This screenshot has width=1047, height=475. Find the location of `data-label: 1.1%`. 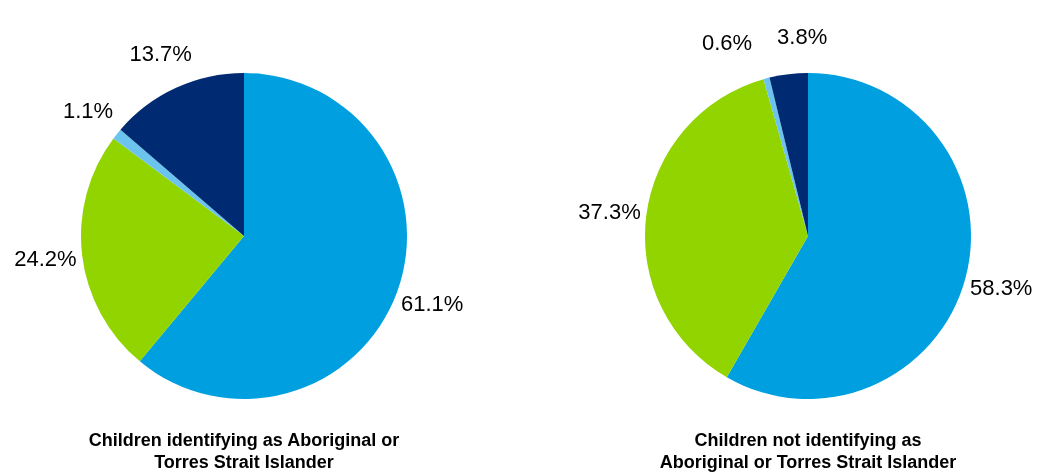

data-label: 1.1% is located at coordinates (88, 110).